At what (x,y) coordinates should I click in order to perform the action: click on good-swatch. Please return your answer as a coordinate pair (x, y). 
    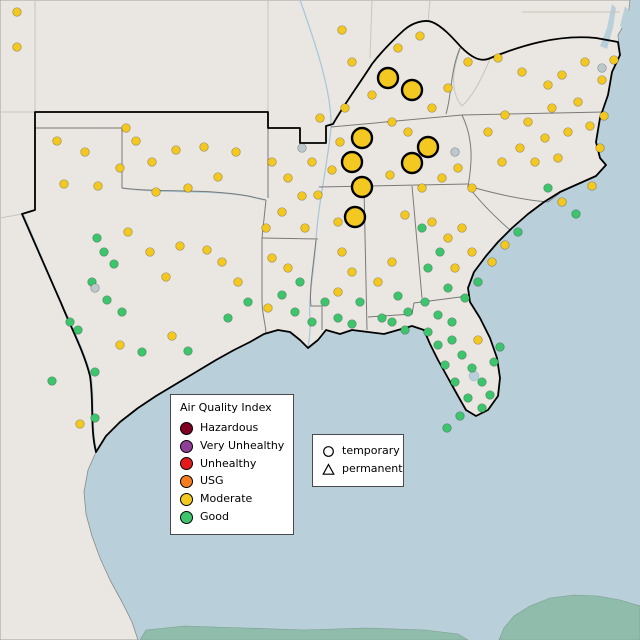
    Looking at the image, I should click on (186, 517).